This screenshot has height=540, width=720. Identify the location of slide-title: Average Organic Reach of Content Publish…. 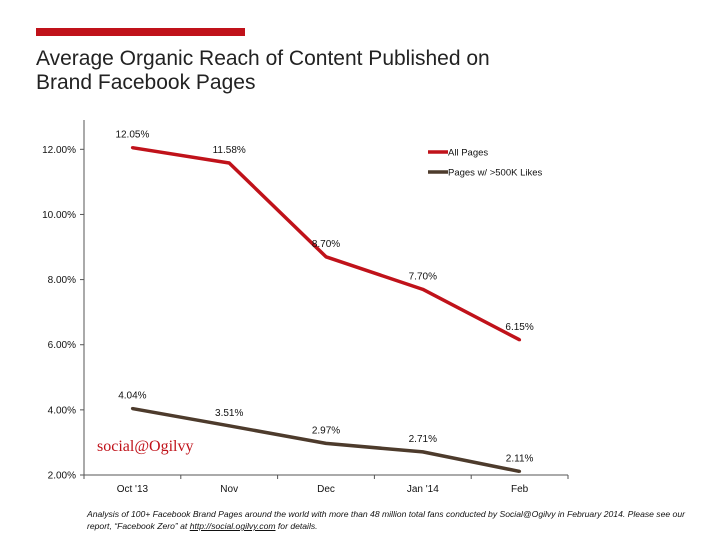
(356, 71).